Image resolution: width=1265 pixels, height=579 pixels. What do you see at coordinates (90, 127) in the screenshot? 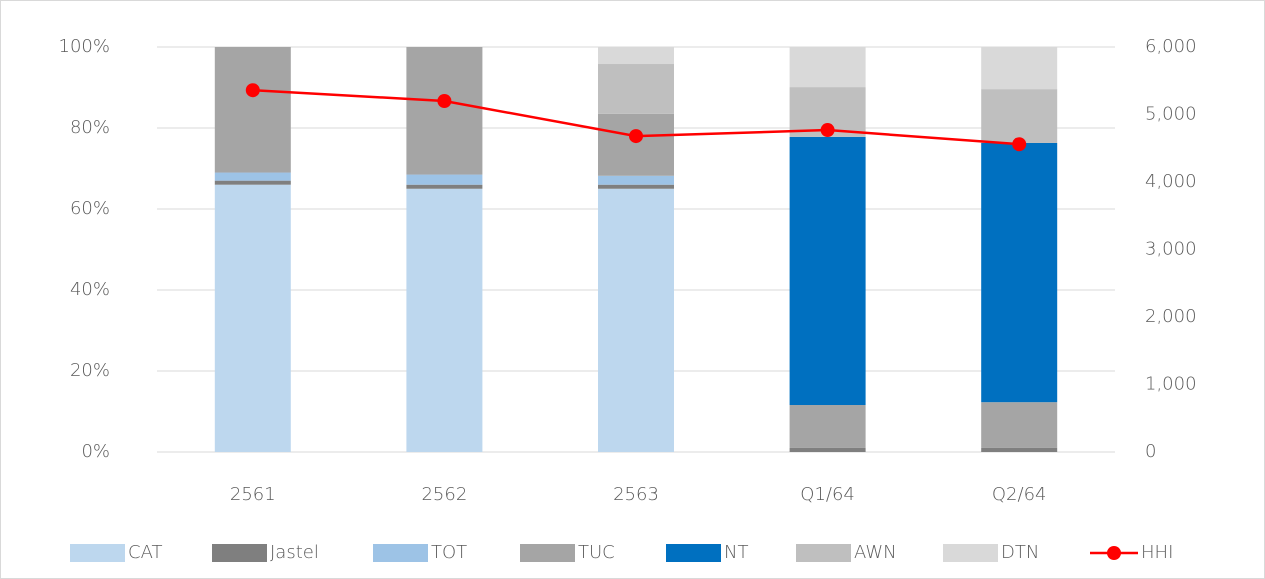
I see `y-tick-label: 80%` at bounding box center [90, 127].